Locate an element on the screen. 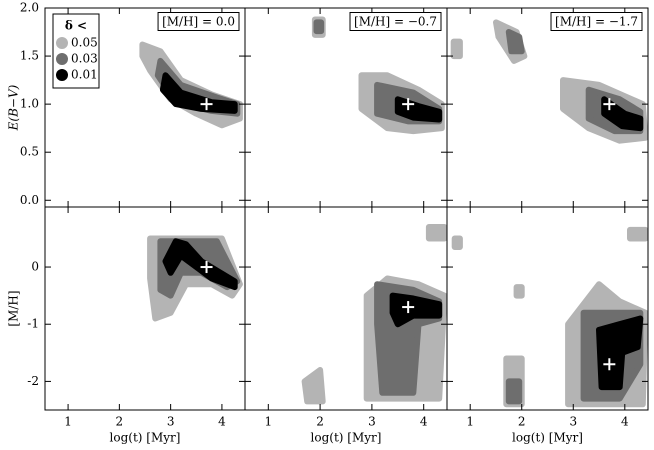 Image resolution: width=654 pixels, height=450 pixels. y-tick-label: 1.5 is located at coordinates (29, 56).